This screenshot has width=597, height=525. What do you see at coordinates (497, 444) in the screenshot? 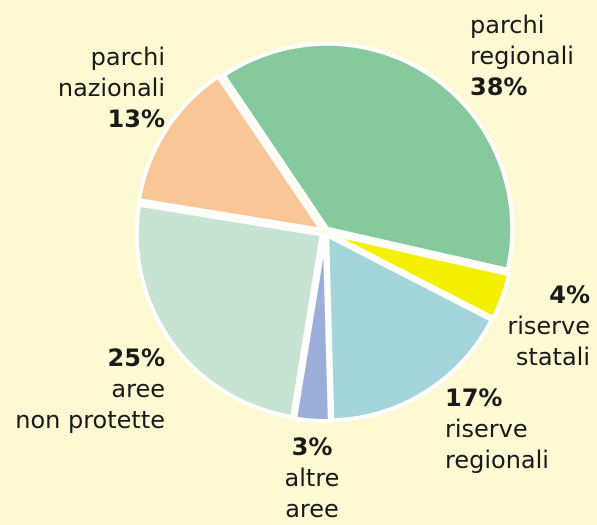
I see `category-label: riserve regionali` at bounding box center [497, 444].